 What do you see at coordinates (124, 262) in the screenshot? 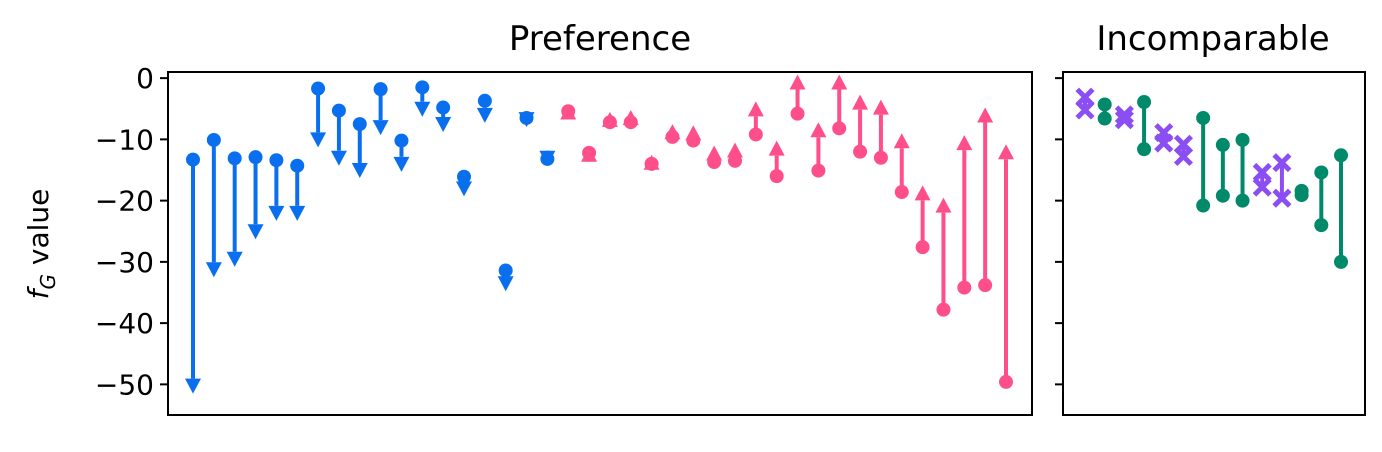
I see `y-tick-label: −30` at bounding box center [124, 262].